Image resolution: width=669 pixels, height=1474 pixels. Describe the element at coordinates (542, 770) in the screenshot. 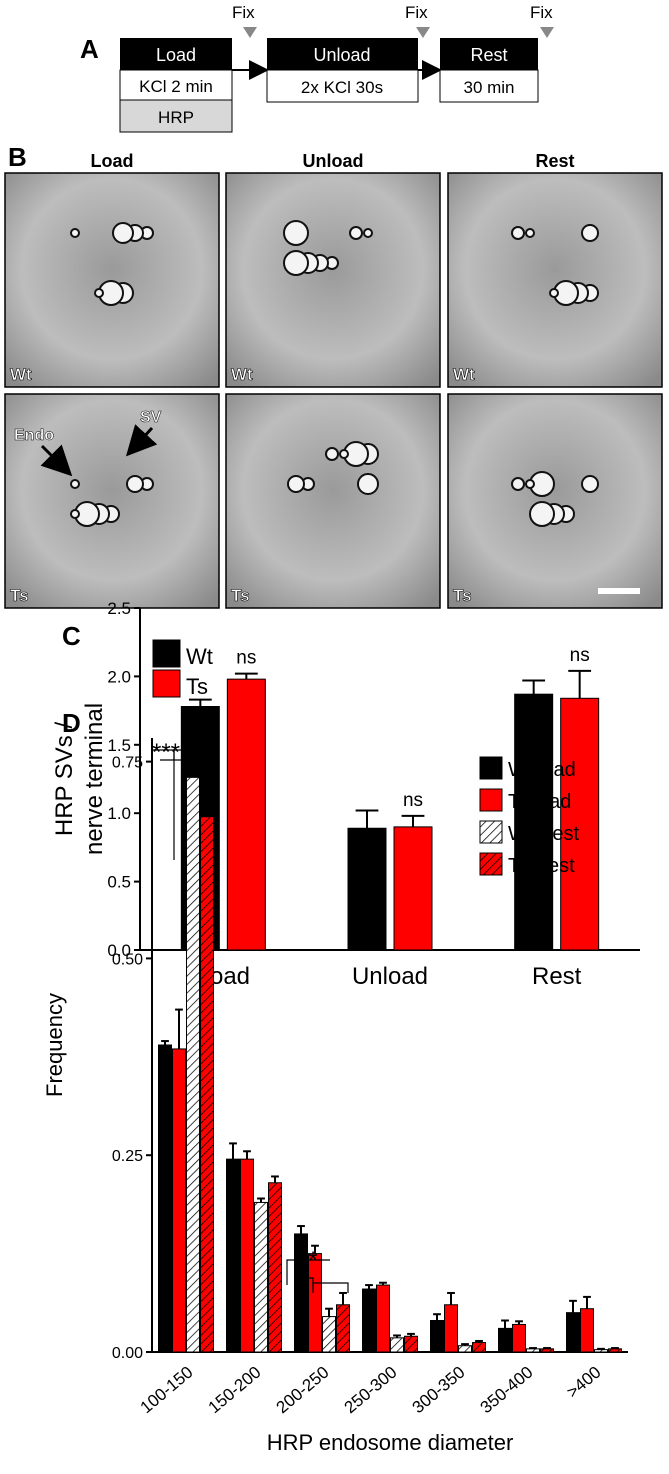

I see `legend-label: Wt load` at that location.